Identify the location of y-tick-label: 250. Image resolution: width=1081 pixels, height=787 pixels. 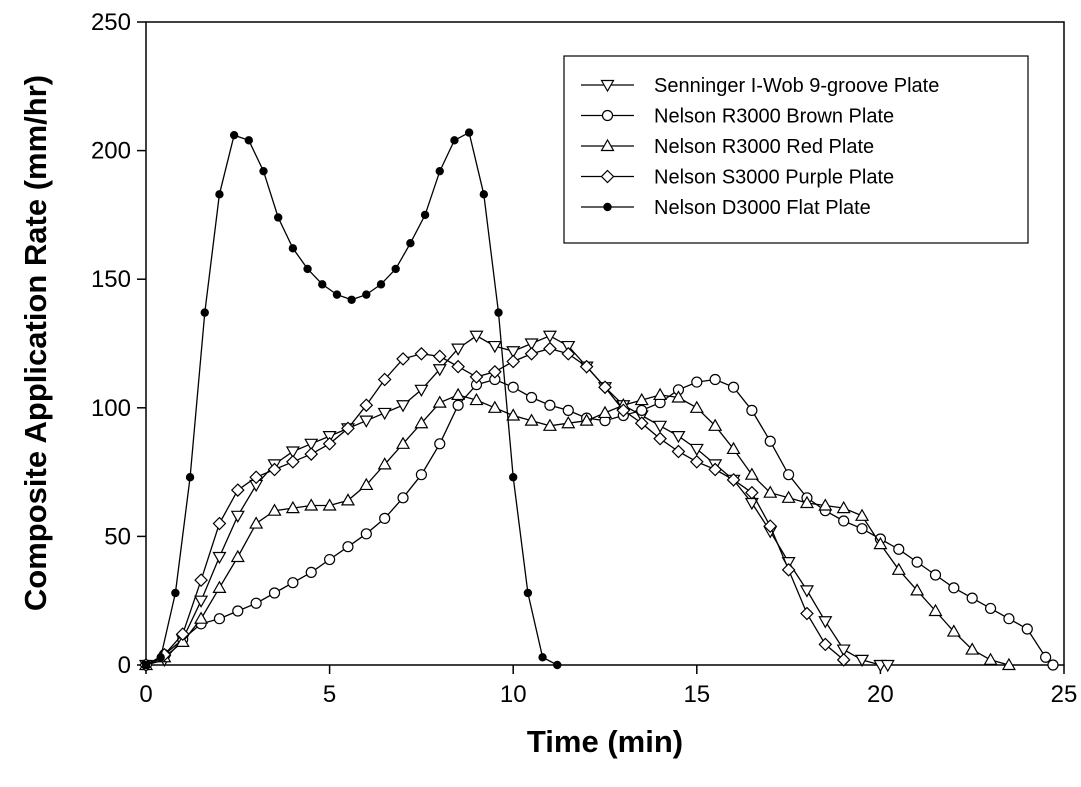
(111, 22).